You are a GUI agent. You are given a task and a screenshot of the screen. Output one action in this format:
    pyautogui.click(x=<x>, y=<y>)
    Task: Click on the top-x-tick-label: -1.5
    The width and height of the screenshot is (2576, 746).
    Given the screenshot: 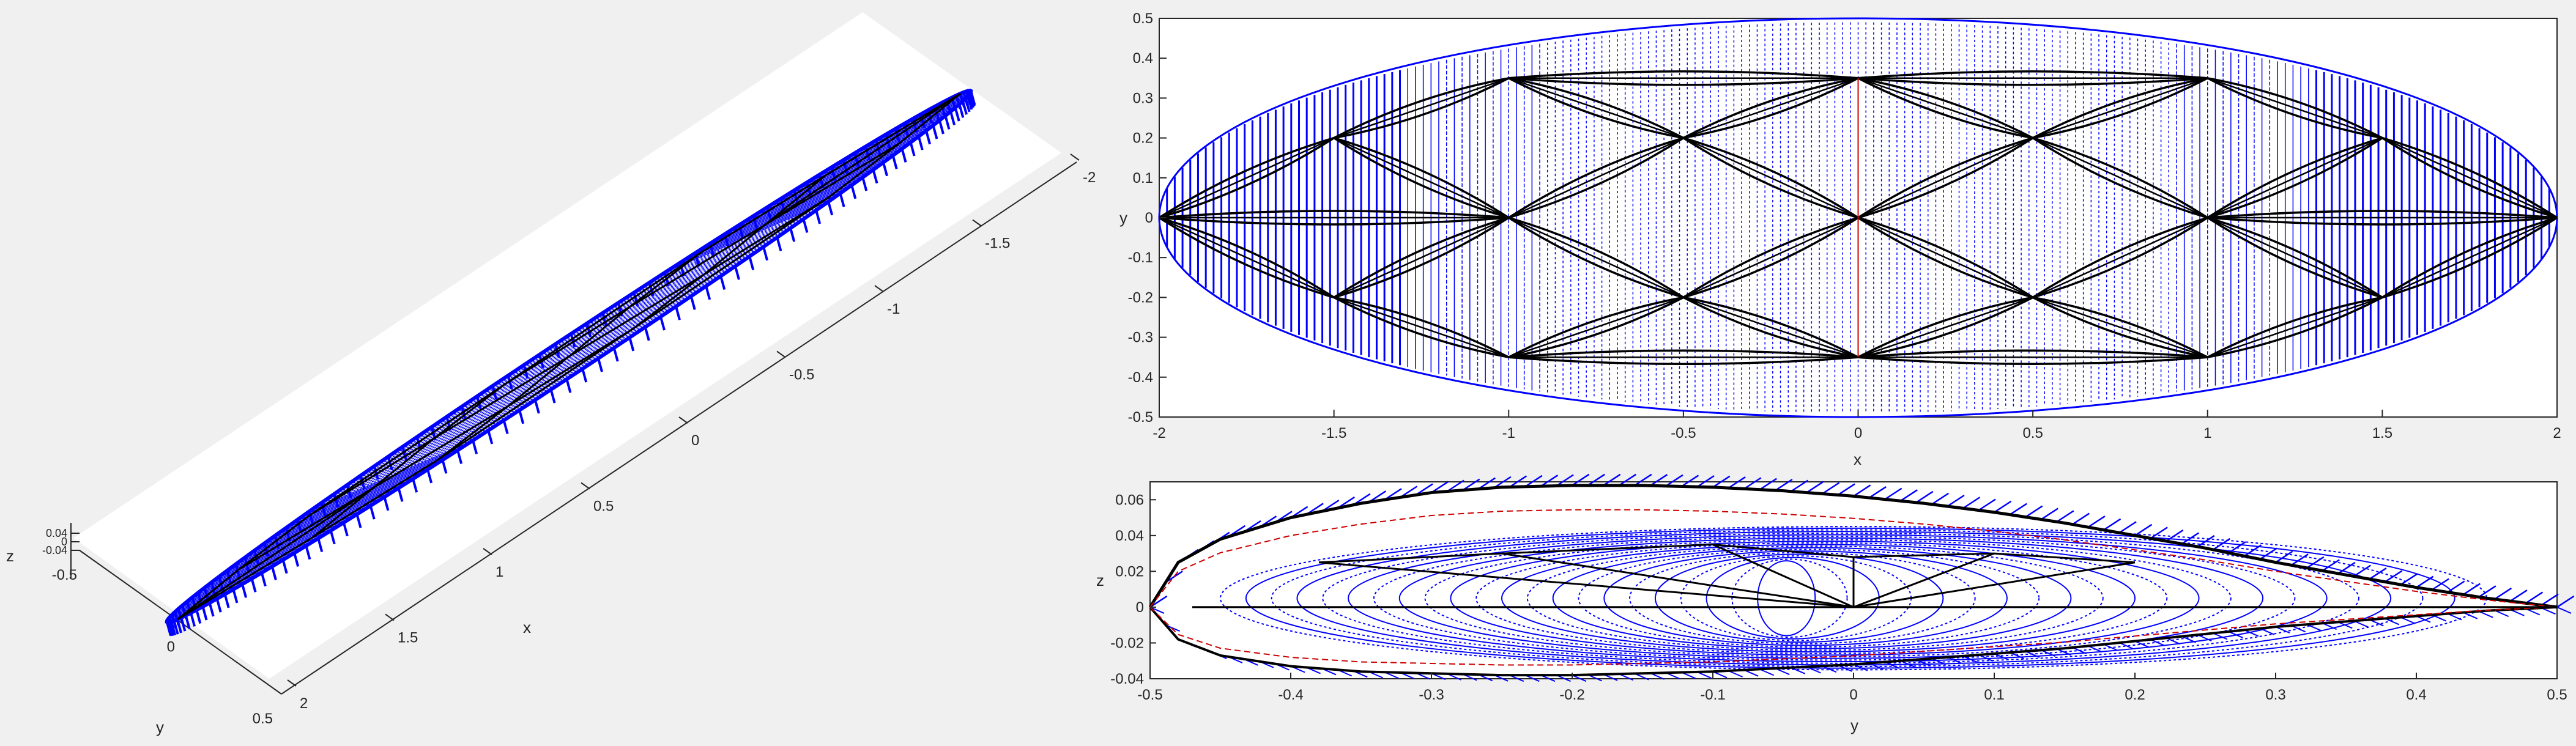 What is the action you would take?
    pyautogui.click(x=1333, y=433)
    